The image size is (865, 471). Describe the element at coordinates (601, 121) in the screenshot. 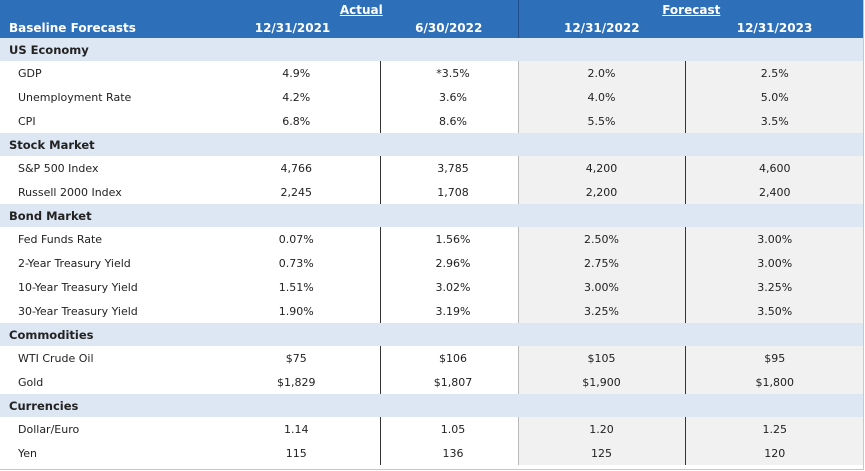

I see `cell-value: 5.5%` at that location.